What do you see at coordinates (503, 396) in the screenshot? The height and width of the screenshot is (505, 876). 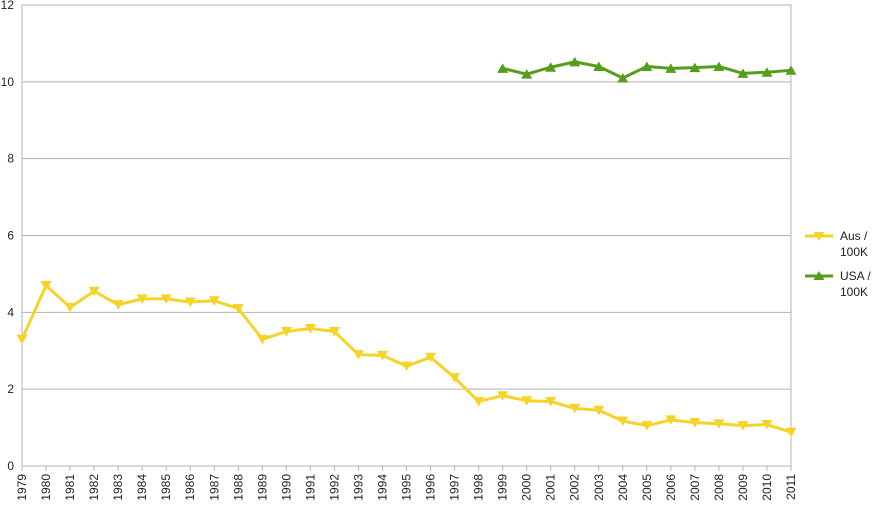 I see `data-point-aus-1999` at bounding box center [503, 396].